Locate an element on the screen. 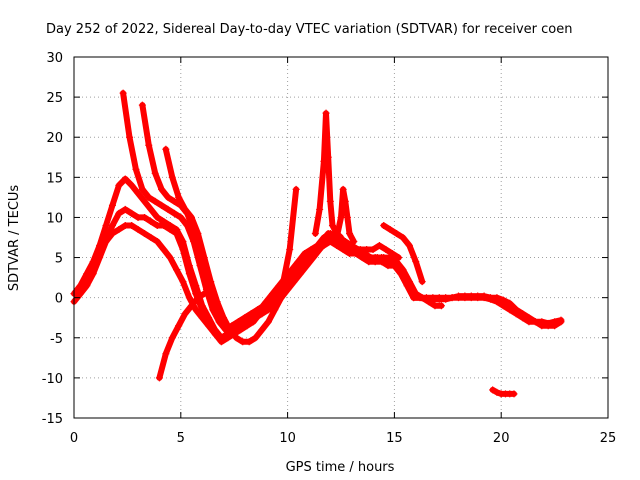 This screenshot has height=480, width=640. x-tick-label: 5 is located at coordinates (181, 438).